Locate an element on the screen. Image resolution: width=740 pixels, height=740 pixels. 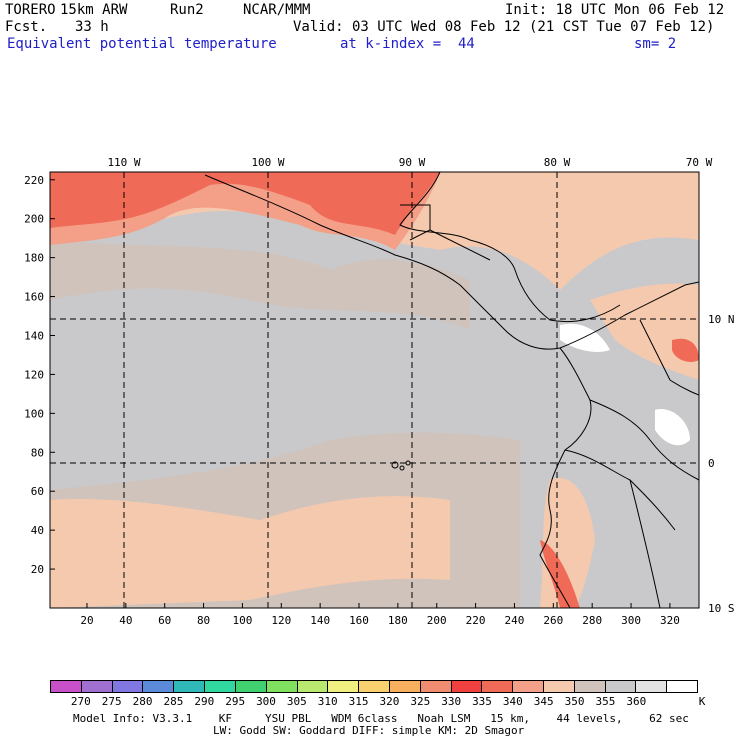
lon-label-70w: 70 W is located at coordinates (699, 162).